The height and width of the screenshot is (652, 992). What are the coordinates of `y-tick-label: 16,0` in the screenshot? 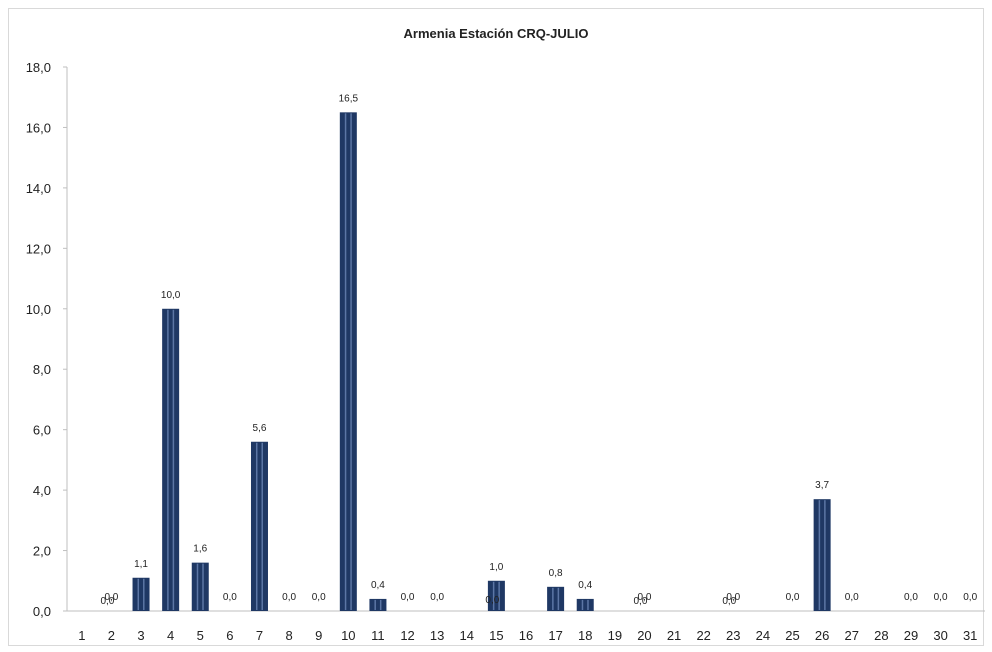 It's located at (38, 127).